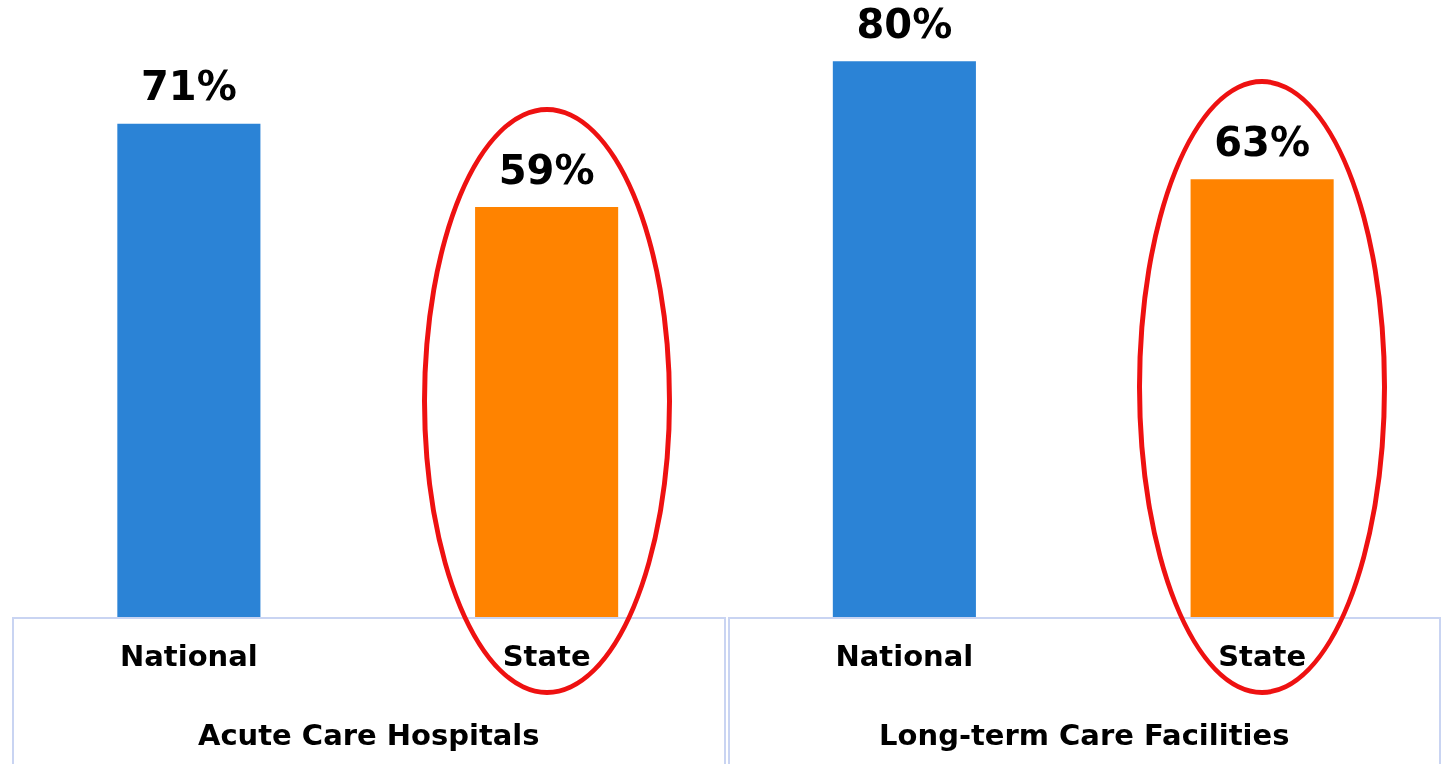 The height and width of the screenshot is (764, 1443). I want to click on data-label: 71%, so click(189, 86).